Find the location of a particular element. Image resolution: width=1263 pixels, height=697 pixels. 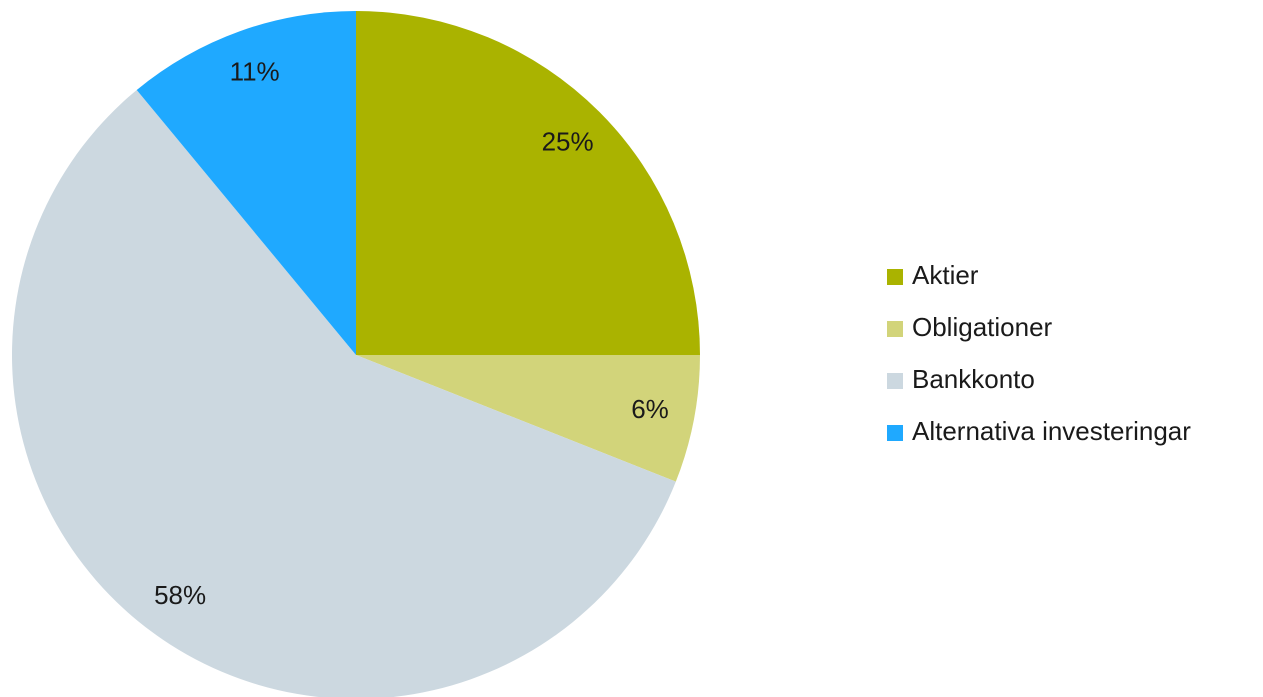

legend-label: Alternativa investeringar is located at coordinates (1051, 431).